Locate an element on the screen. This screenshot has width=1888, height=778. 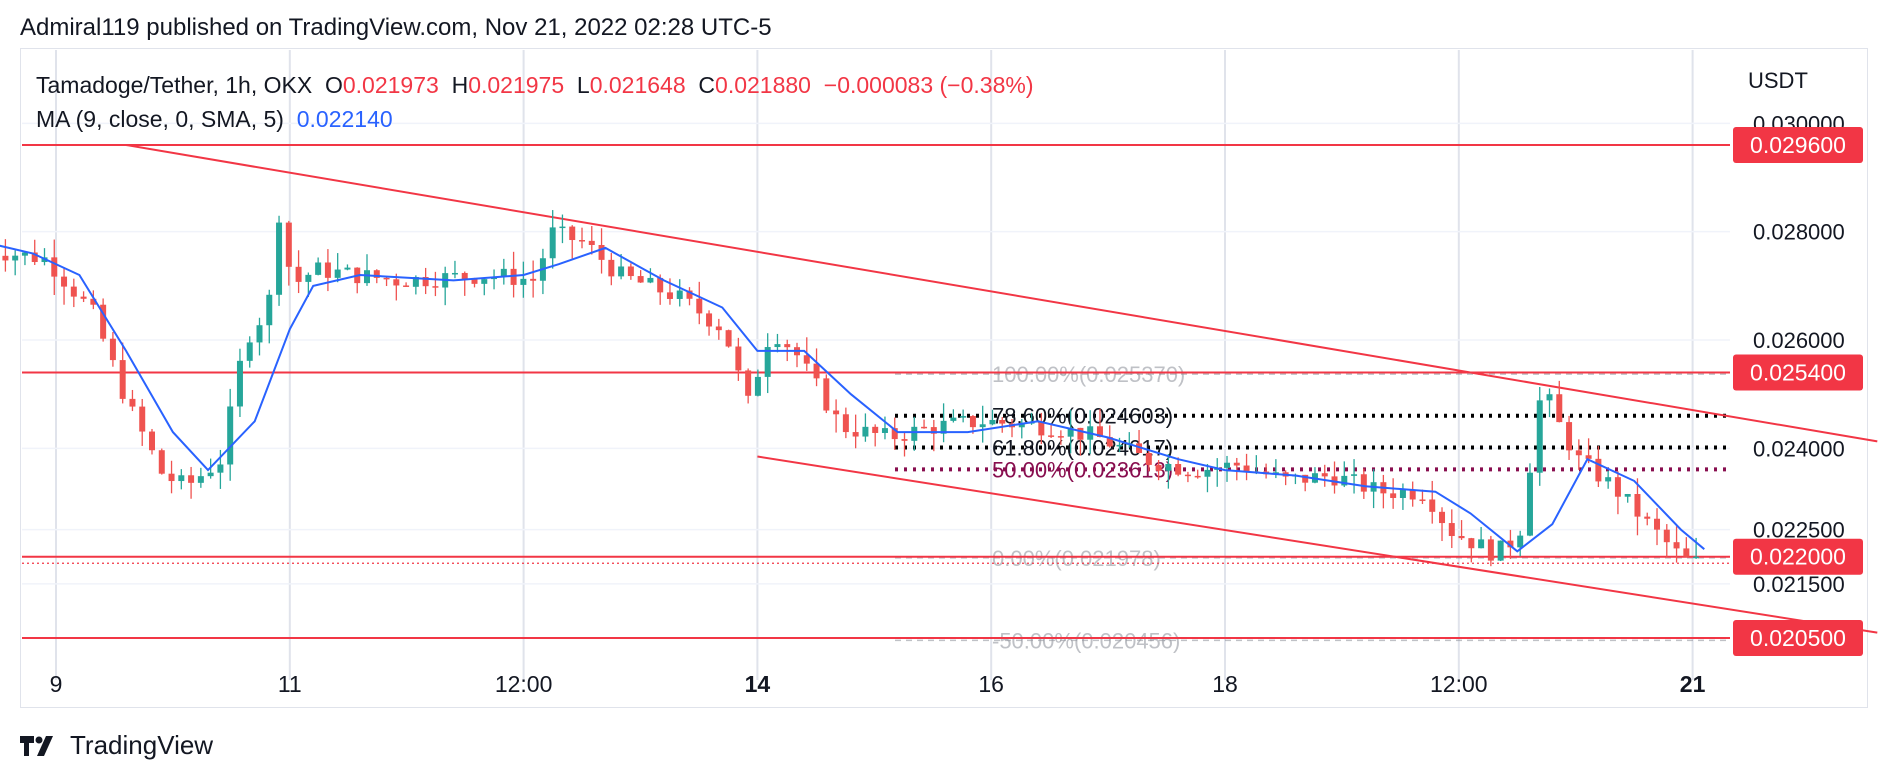
tradingview-logo-icon is located at coordinates (36, 745).